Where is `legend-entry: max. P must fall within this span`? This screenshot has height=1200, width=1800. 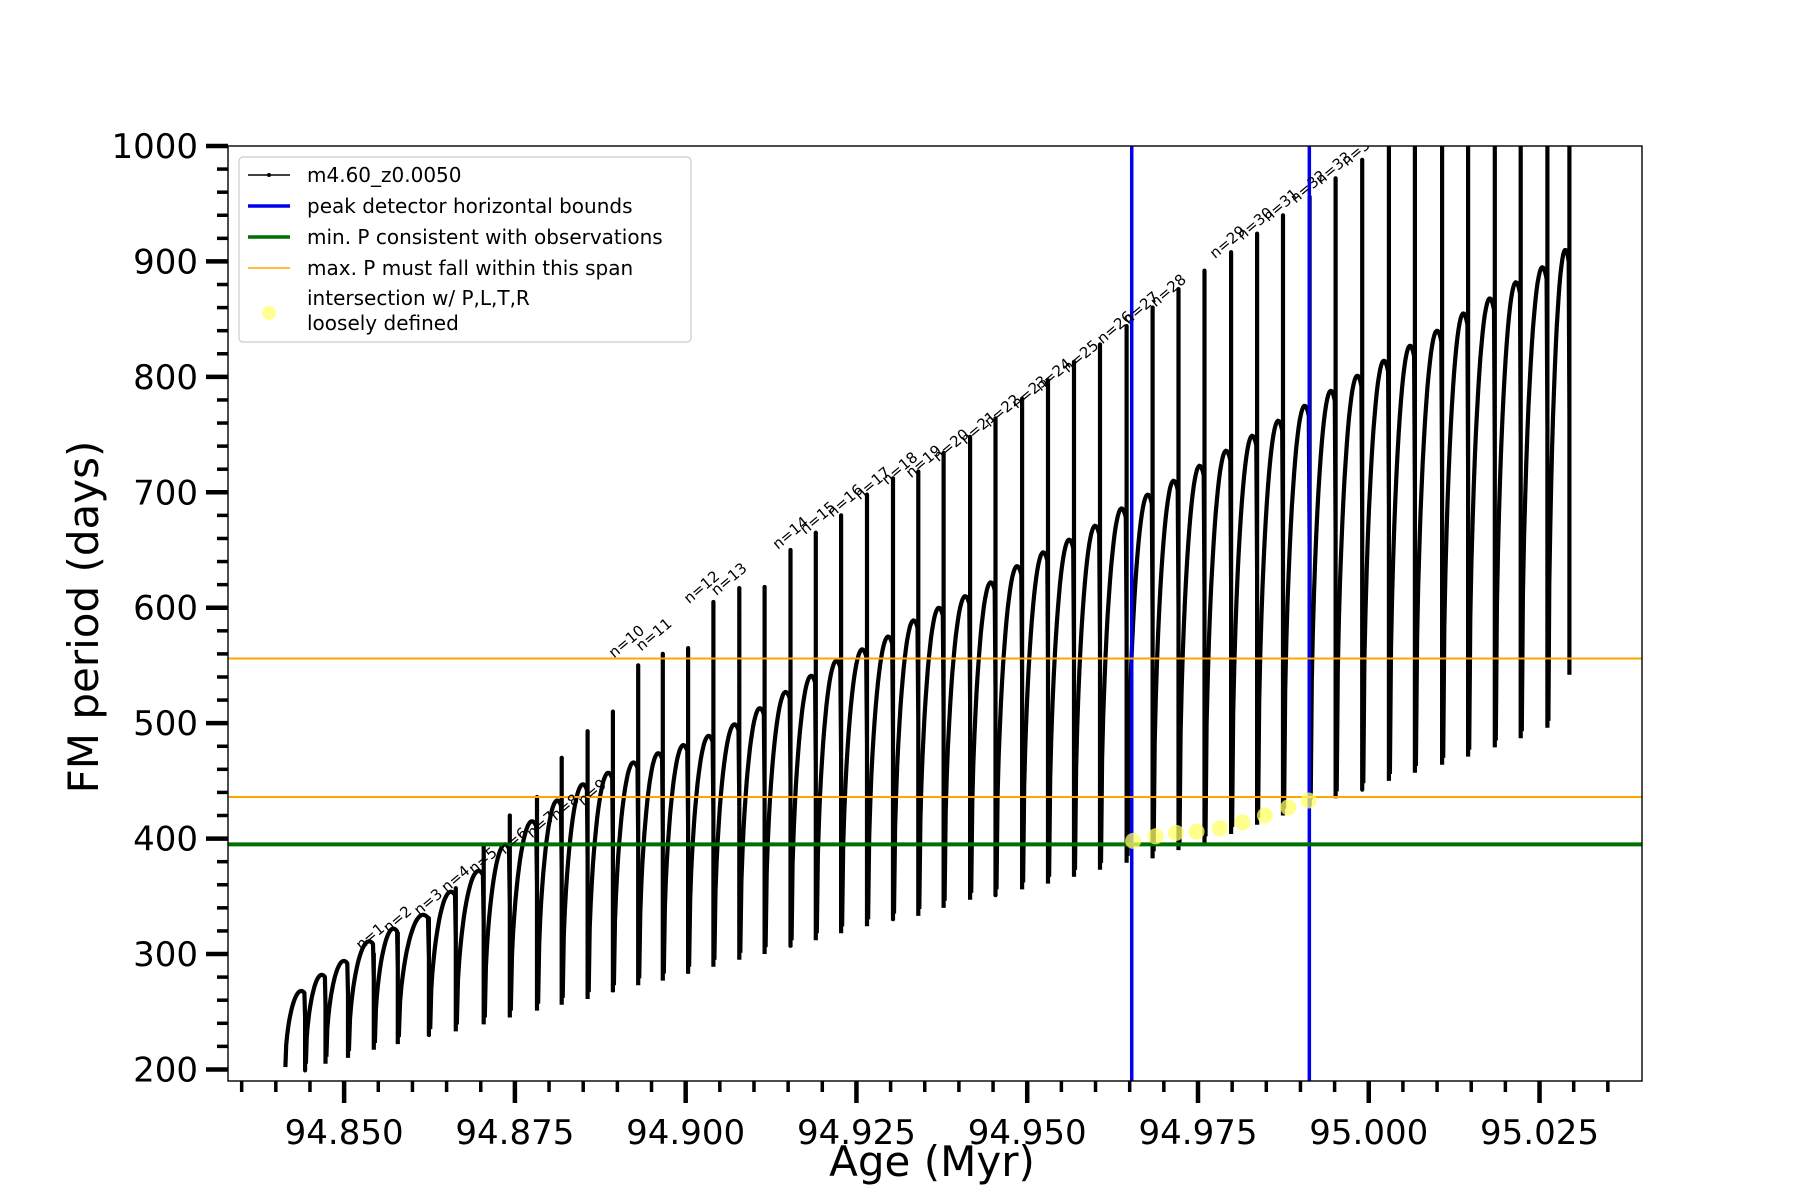
legend-entry: max. P must fall within this span is located at coordinates (440, 268).